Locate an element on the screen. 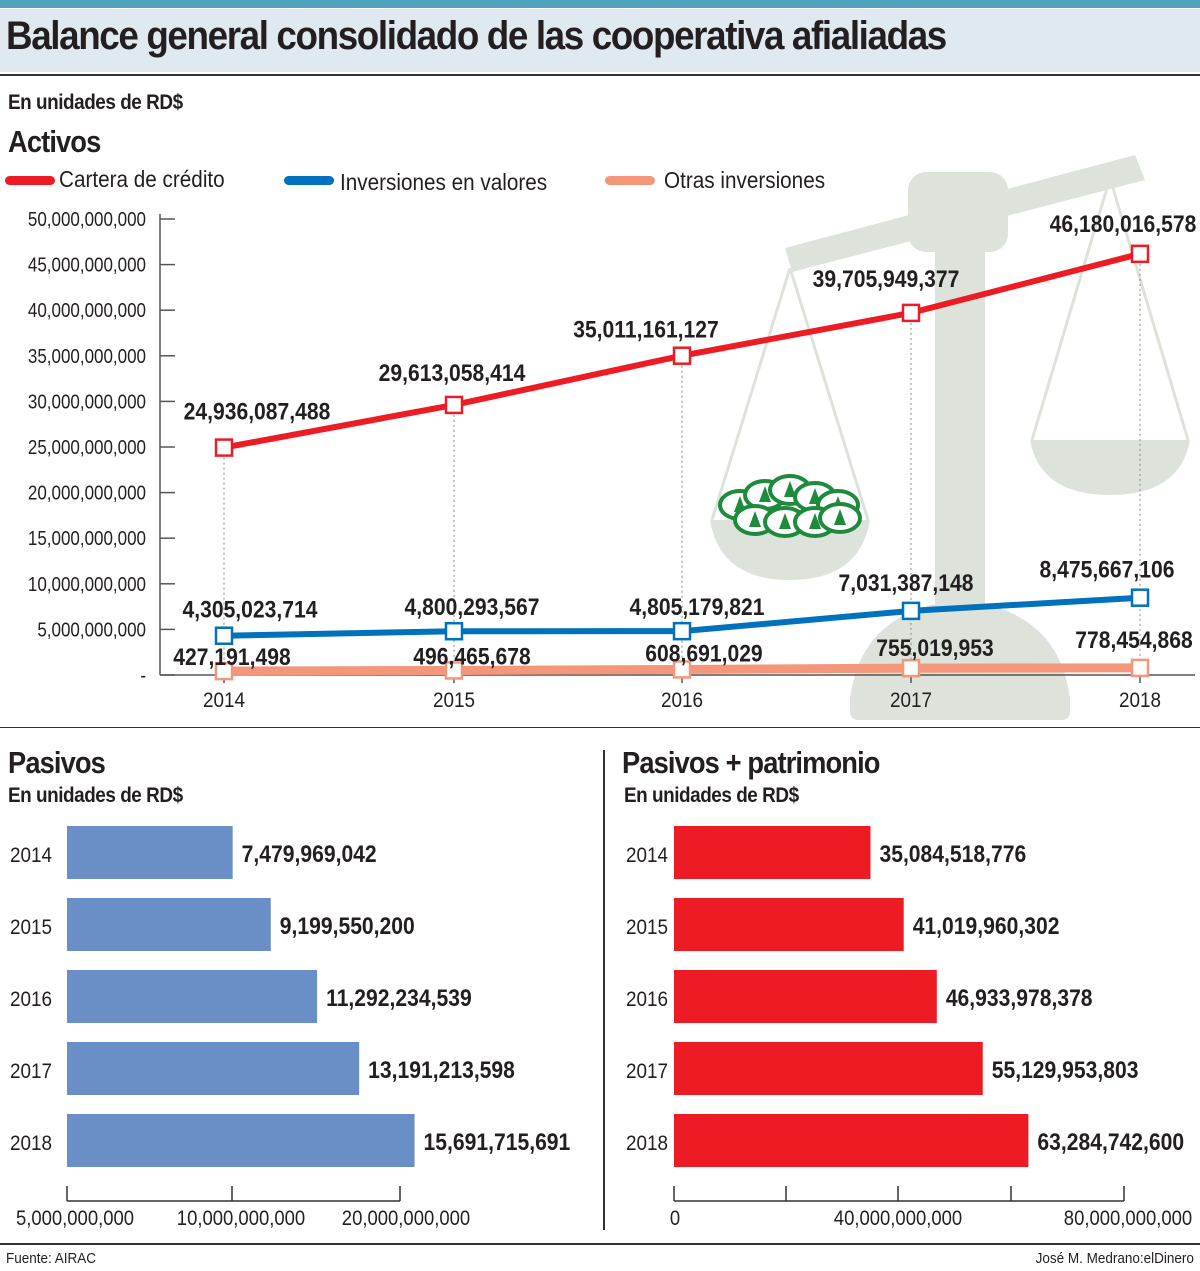  bar-value-label: 13,191,213,598 is located at coordinates (441, 1070).